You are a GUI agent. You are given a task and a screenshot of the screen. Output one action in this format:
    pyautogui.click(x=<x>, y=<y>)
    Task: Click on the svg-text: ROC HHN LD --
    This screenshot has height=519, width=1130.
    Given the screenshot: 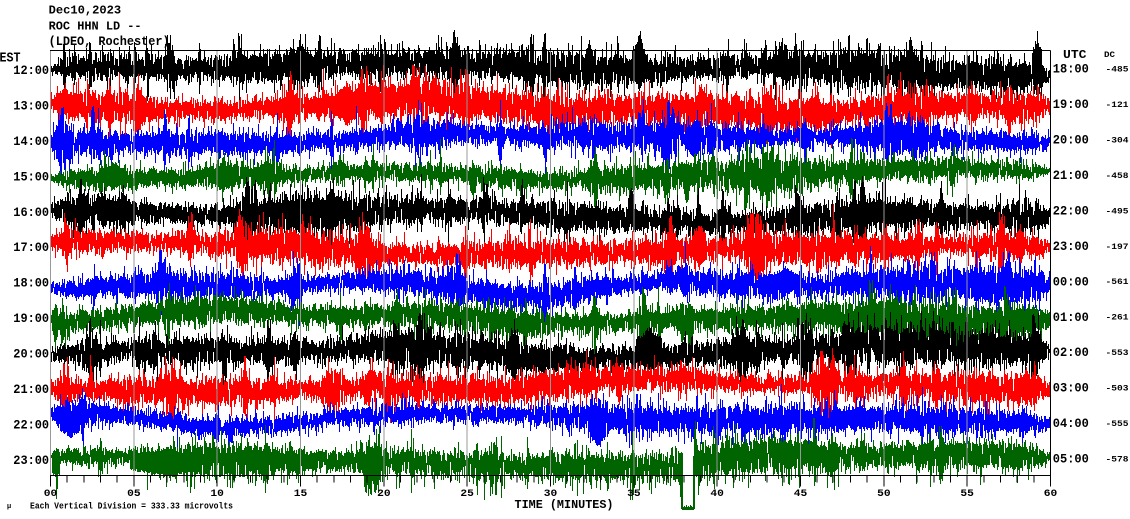 What is the action you would take?
    pyautogui.click(x=95, y=26)
    